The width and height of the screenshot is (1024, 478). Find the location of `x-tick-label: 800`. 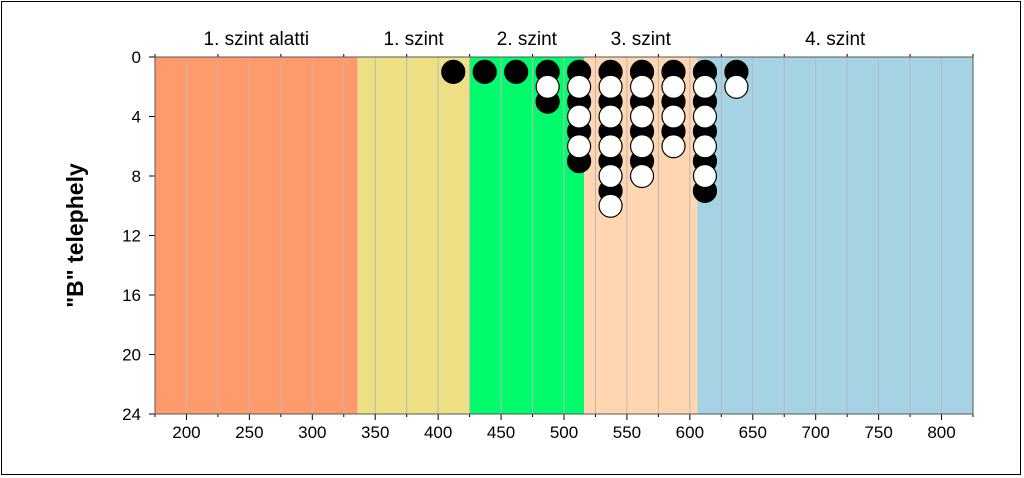

x-tick-label: 800 is located at coordinates (941, 432).